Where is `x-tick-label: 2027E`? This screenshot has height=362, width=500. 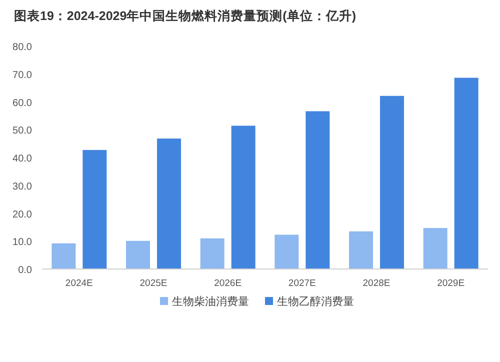 x-tick-label: 2027E is located at coordinates (302, 283).